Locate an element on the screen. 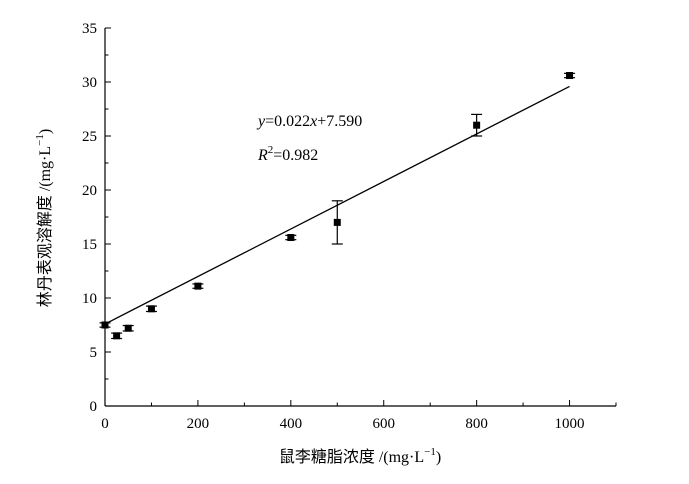  x-tick-label: 0 is located at coordinates (105, 424).